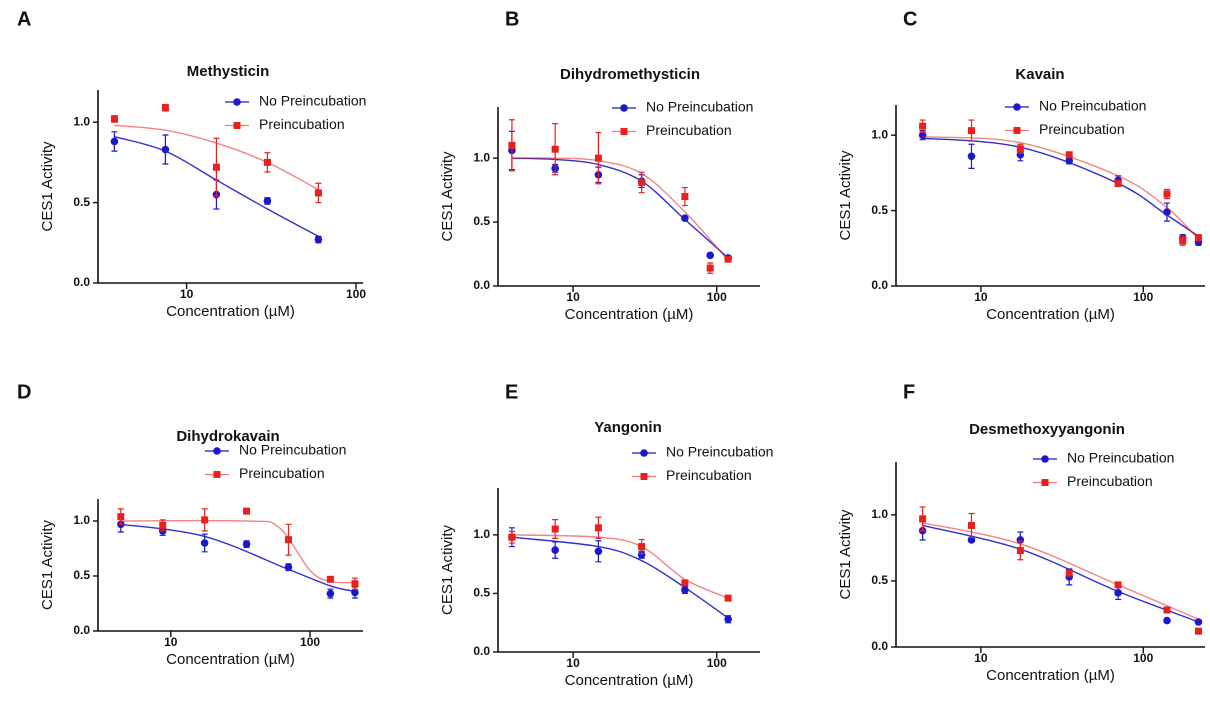 This screenshot has width=1210, height=708. I want to click on panel-label: C, so click(910, 19).